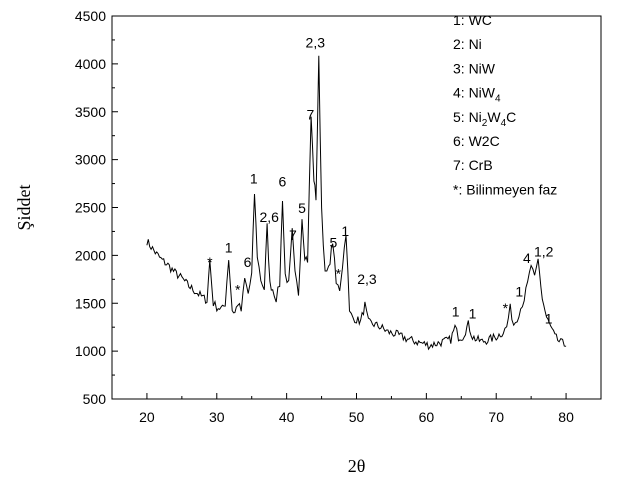 The height and width of the screenshot is (480, 629). What do you see at coordinates (24, 207) in the screenshot?
I see `y-axis-title: Şiddet` at bounding box center [24, 207].